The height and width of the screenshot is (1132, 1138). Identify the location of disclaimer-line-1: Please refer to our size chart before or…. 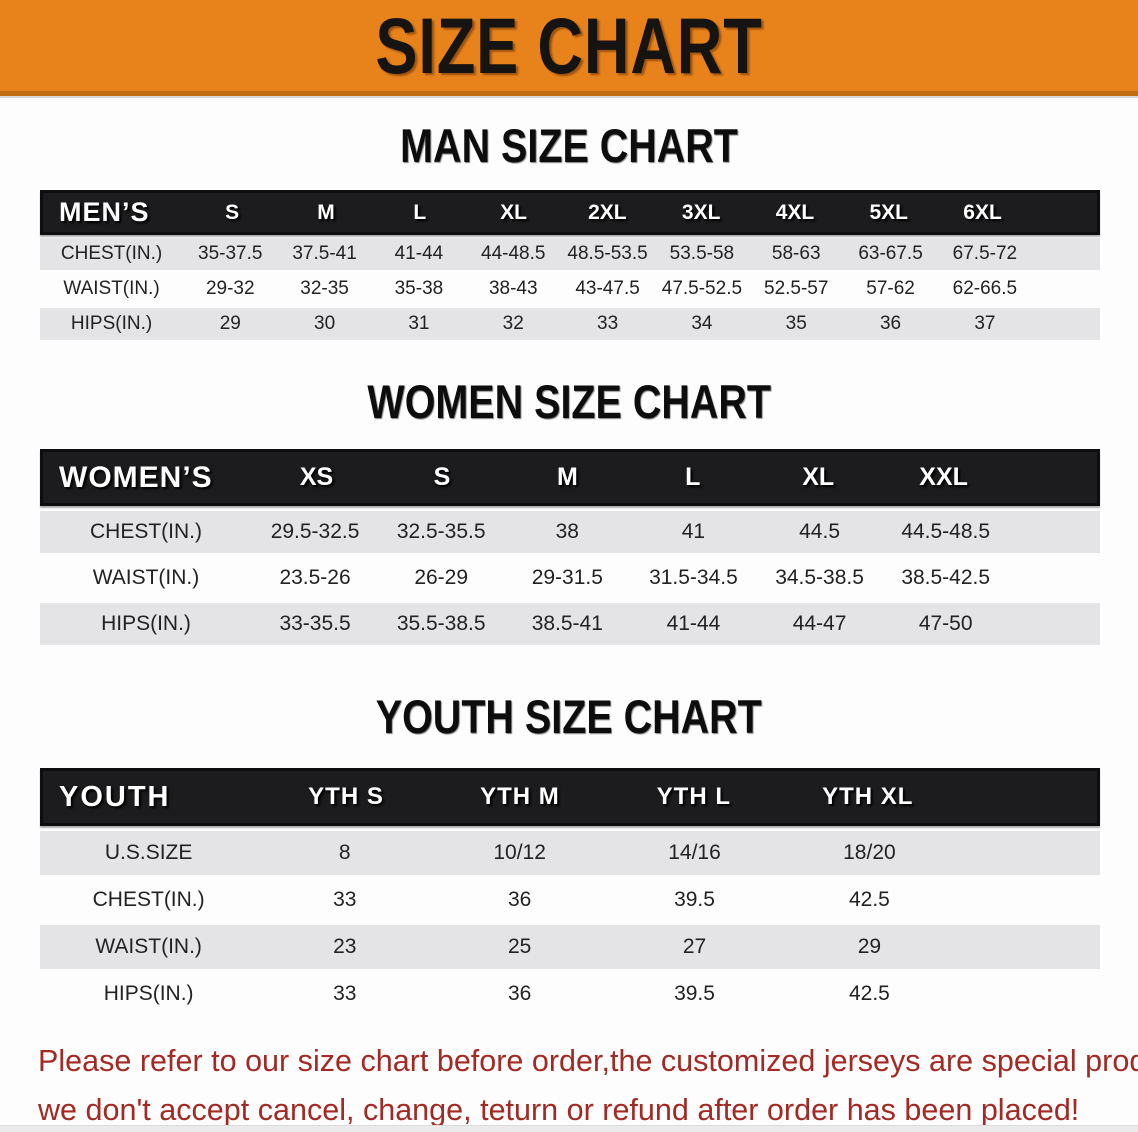
(588, 1060).